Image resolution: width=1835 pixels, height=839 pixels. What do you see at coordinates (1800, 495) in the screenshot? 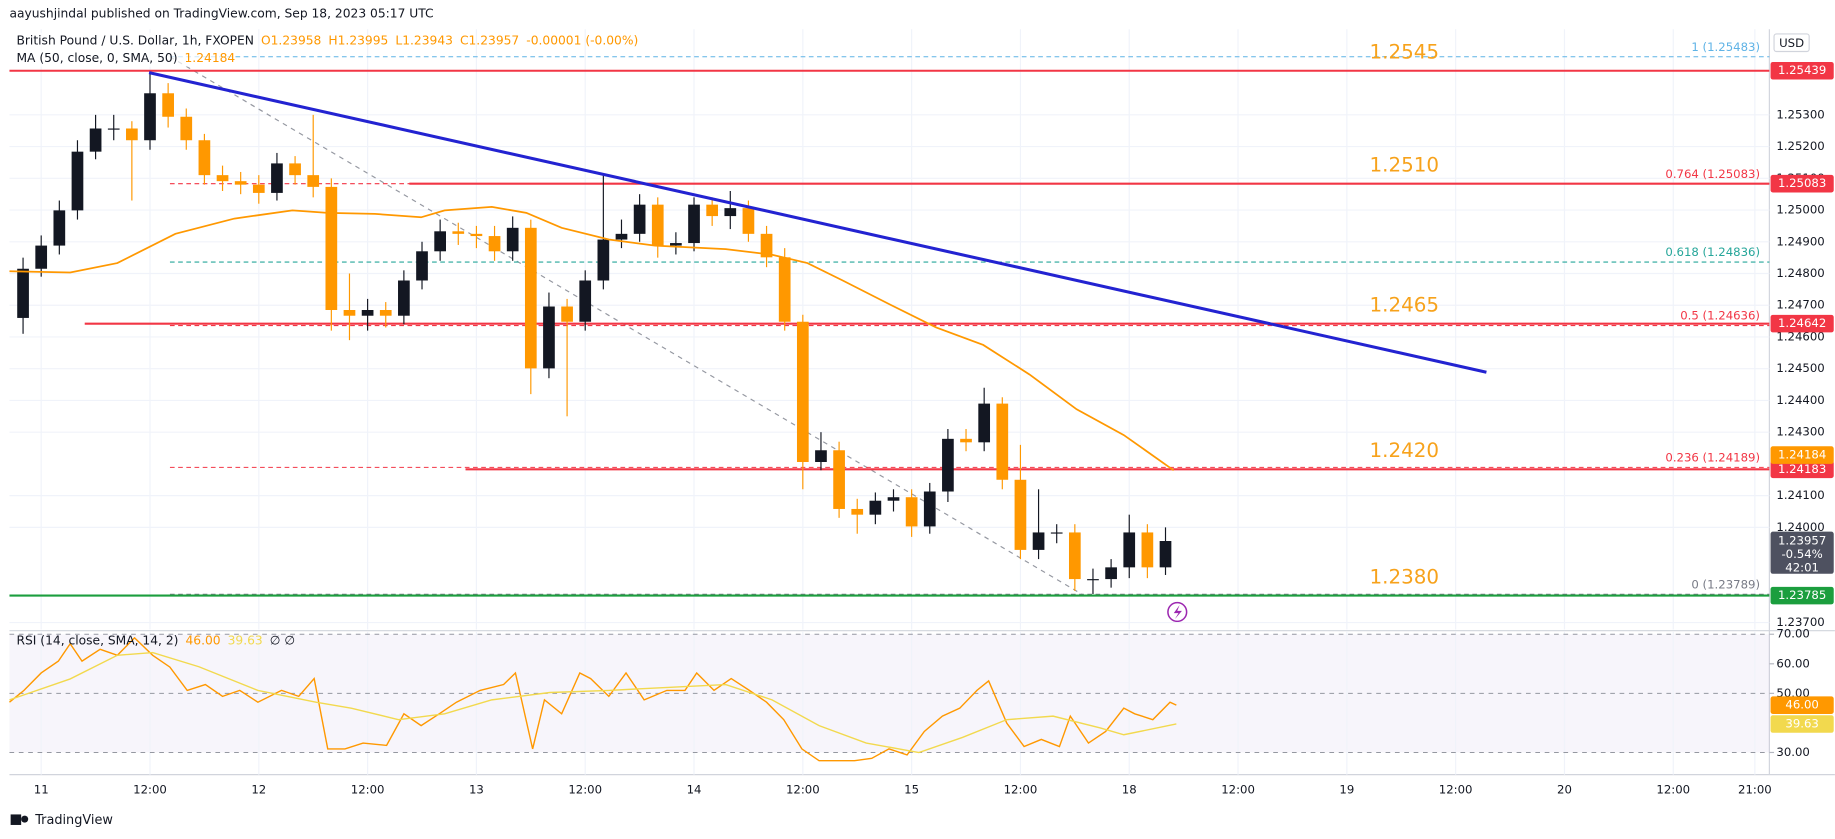
I see `y-tick-label: 1.24100` at bounding box center [1800, 495].